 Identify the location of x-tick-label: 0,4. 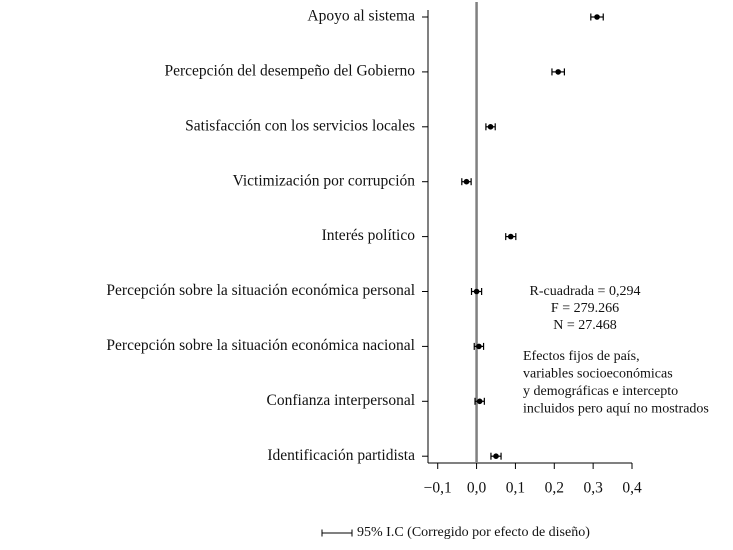
(632, 488).